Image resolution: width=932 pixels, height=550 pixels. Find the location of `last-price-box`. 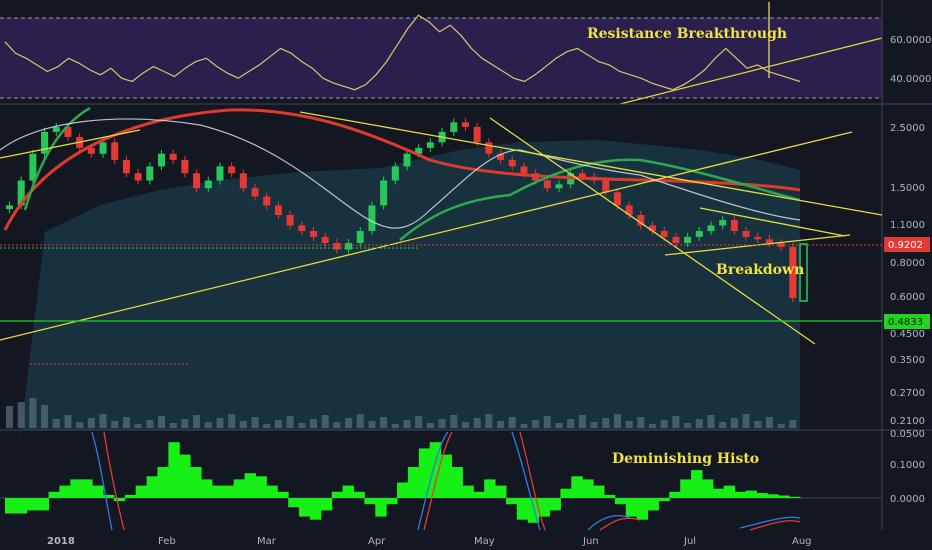

last-price-box is located at coordinates (907, 244).